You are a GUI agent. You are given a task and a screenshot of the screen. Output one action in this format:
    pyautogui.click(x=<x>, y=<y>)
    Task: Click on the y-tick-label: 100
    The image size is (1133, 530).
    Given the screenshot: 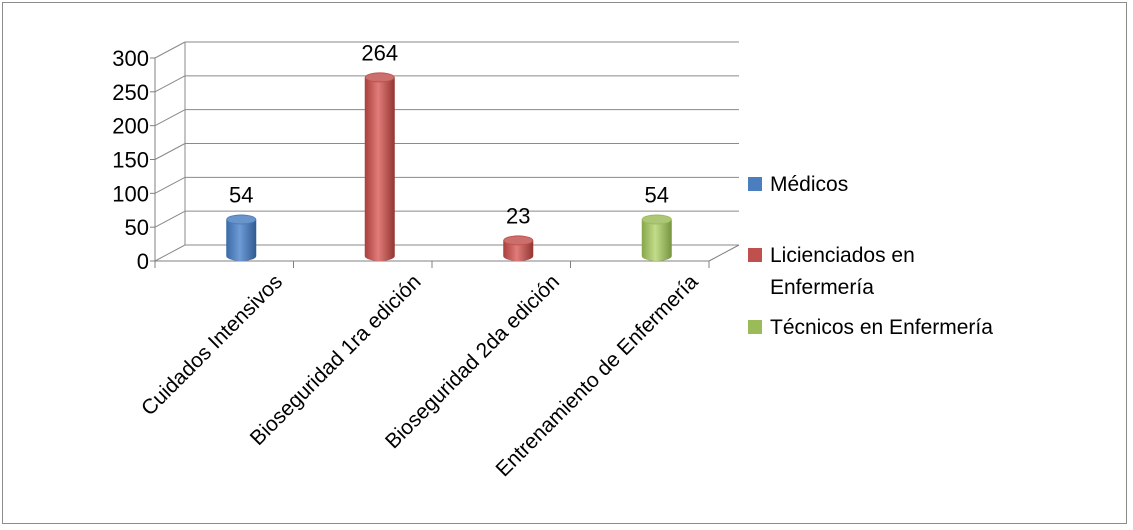 What is the action you would take?
    pyautogui.click(x=130, y=193)
    